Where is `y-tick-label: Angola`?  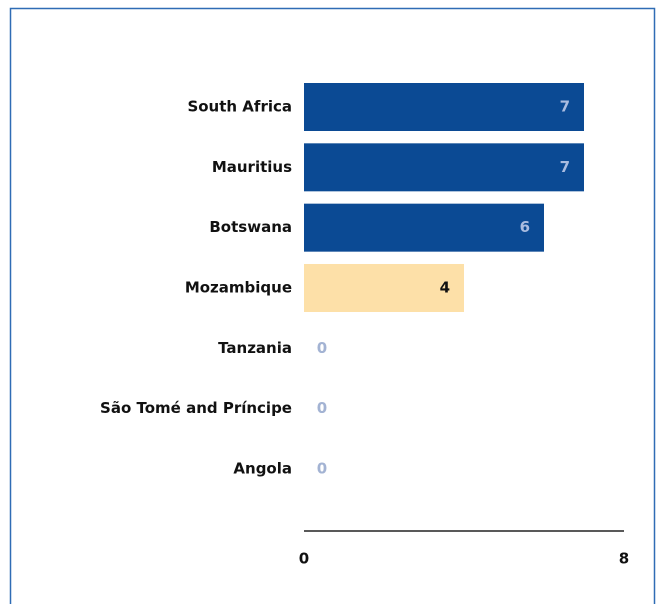
y-tick-label: Angola is located at coordinates (262, 468).